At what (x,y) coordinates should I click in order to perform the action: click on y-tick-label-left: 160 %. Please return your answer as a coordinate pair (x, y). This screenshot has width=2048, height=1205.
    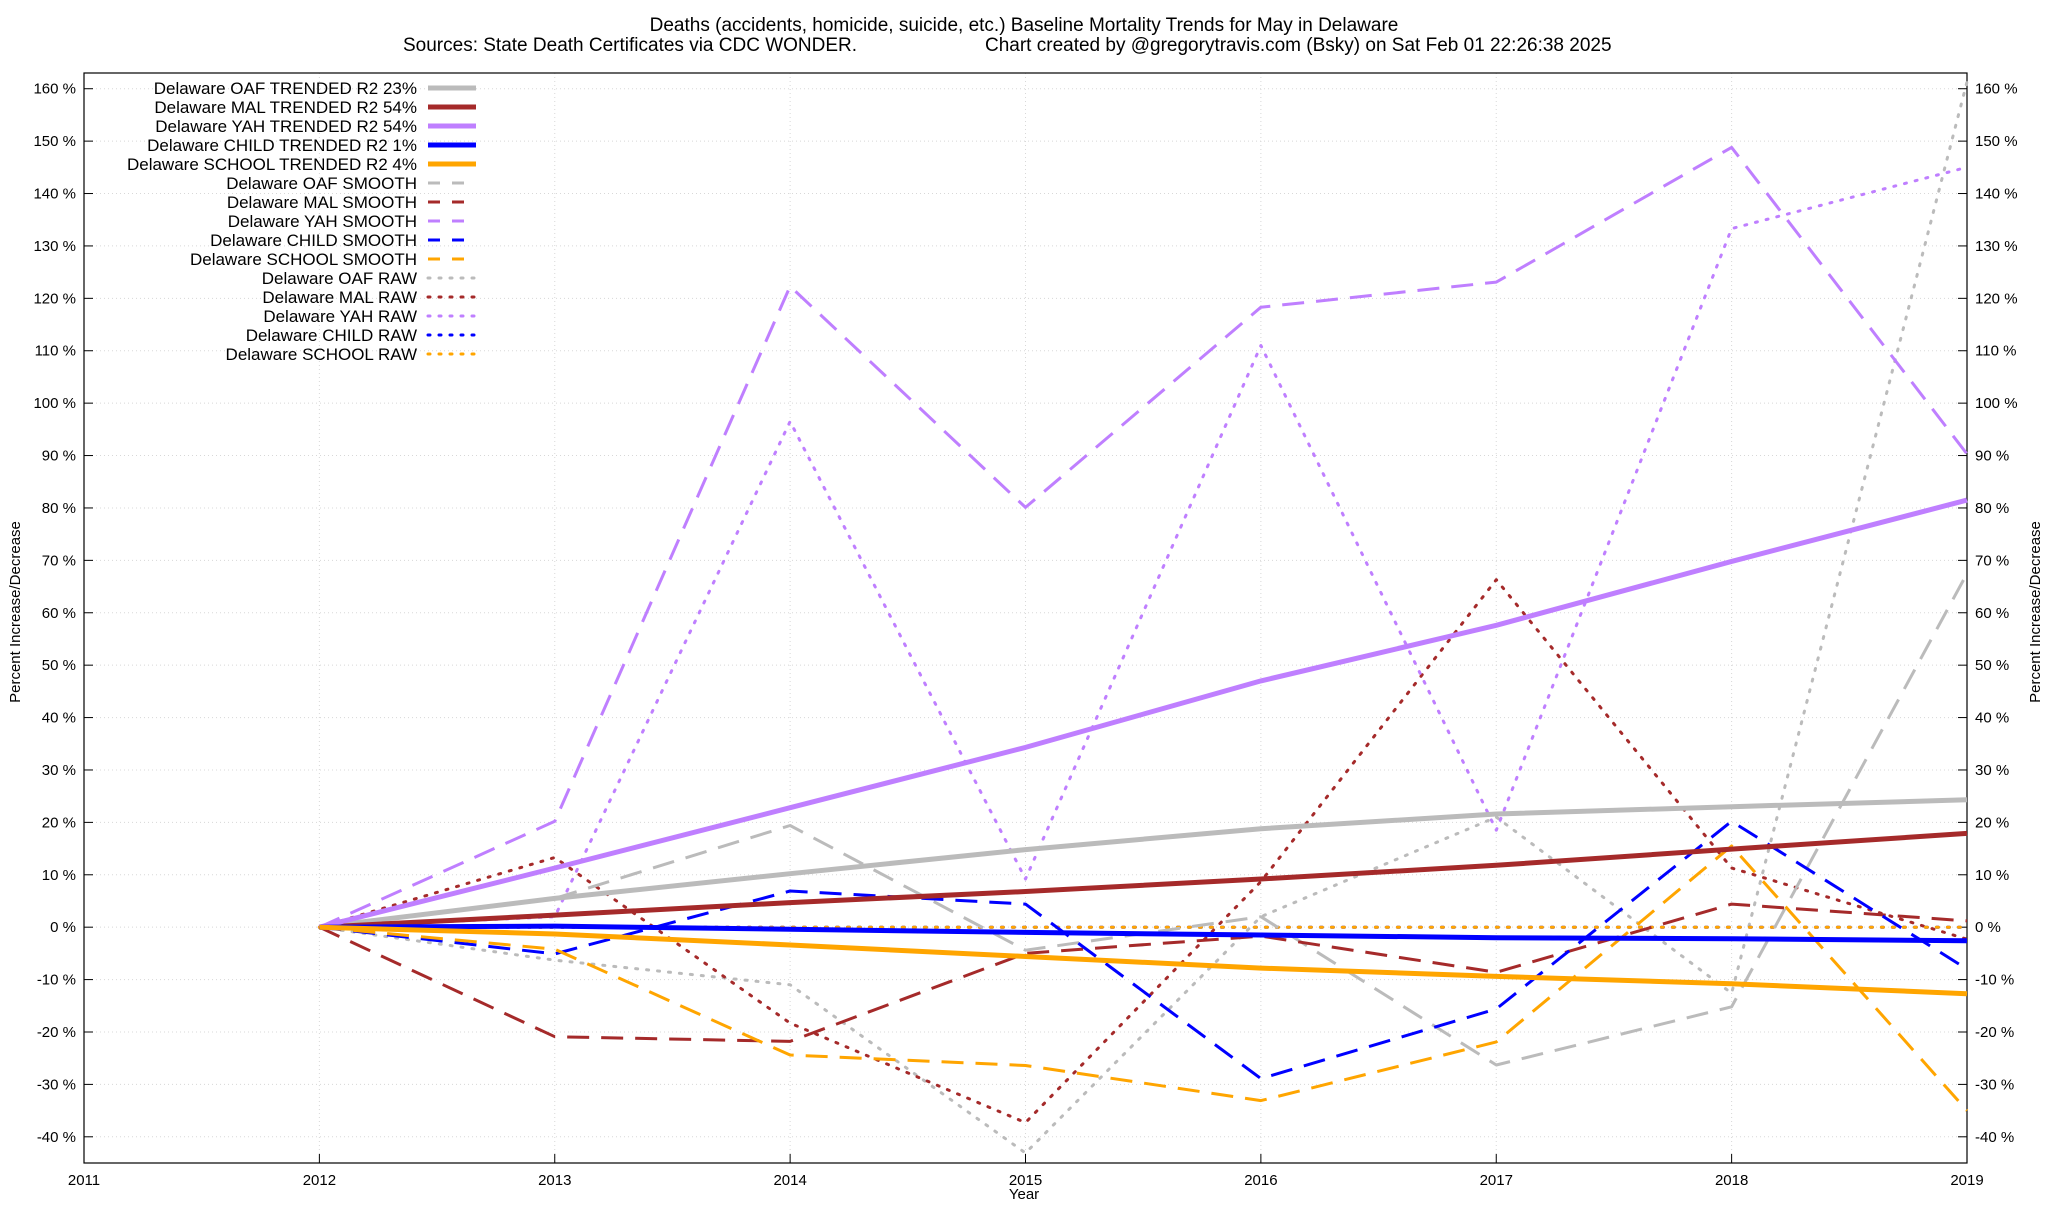
    Looking at the image, I should click on (54, 89).